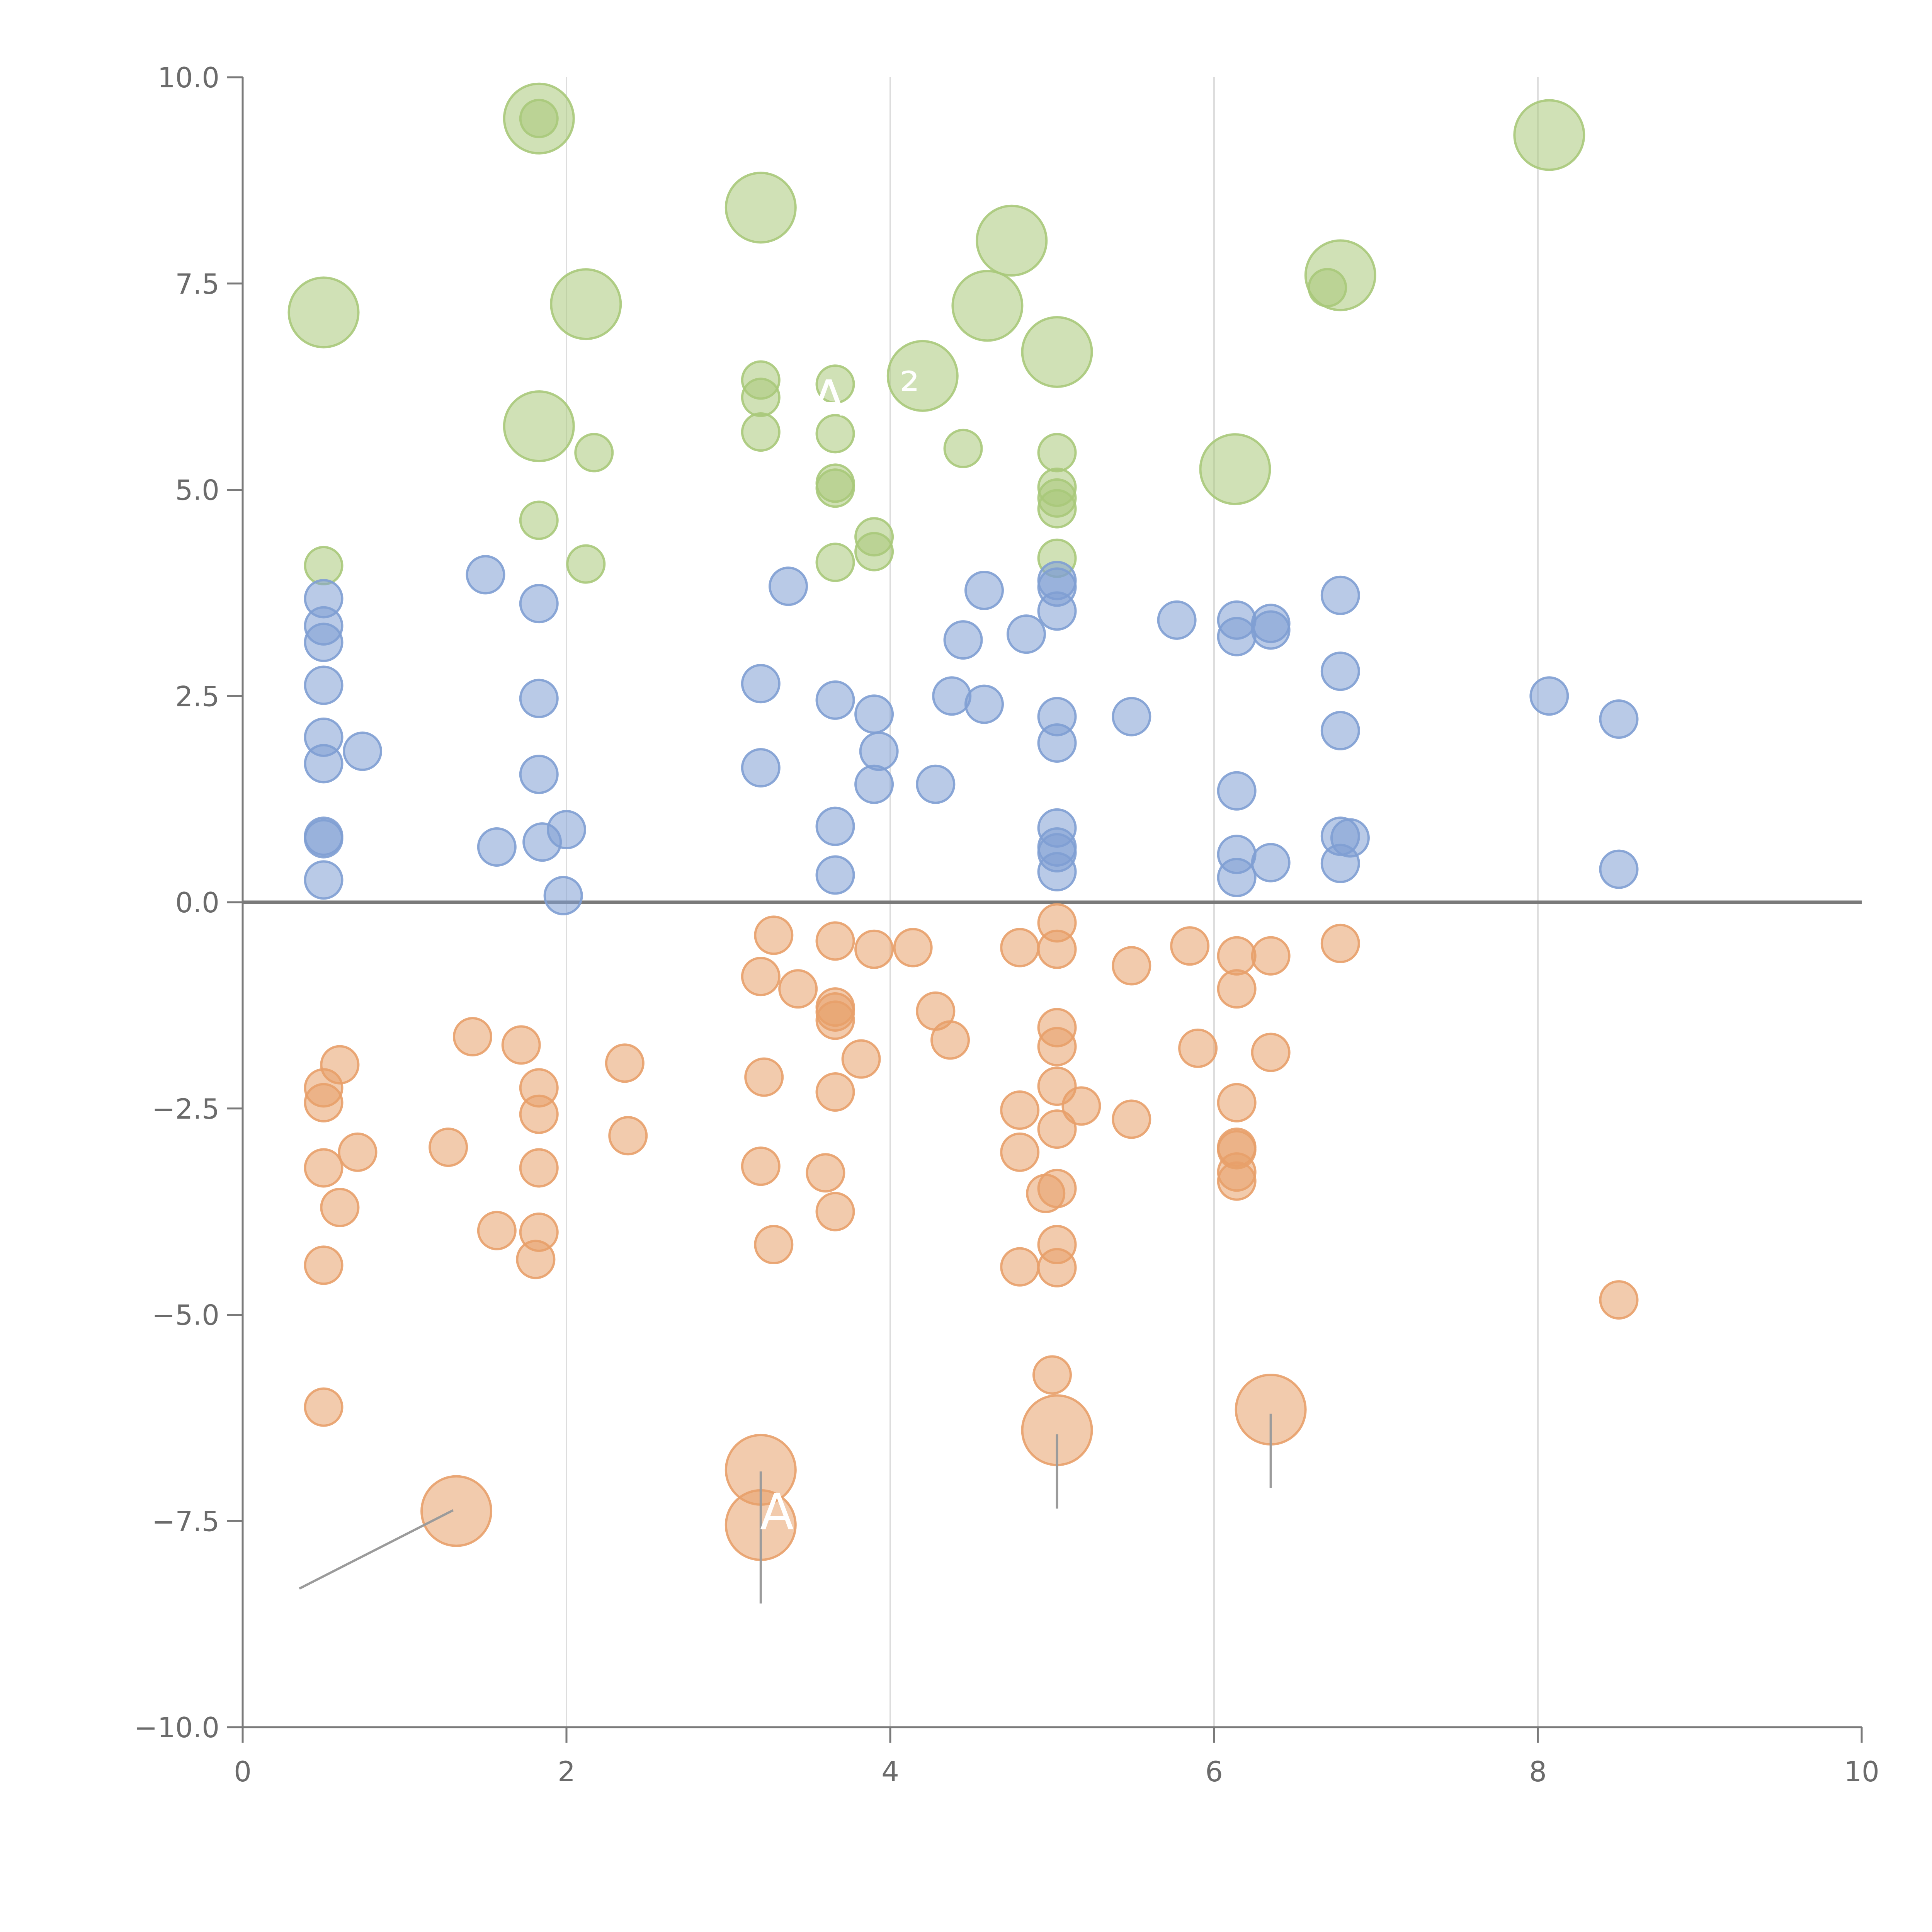 This screenshot has width=1932, height=1932. Describe the element at coordinates (890, 1771) in the screenshot. I see `x-tick-label: 4` at that location.